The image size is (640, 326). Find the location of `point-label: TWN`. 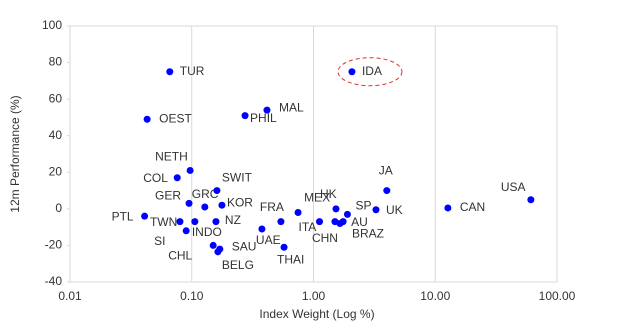

point-label: TWN is located at coordinates (163, 222).